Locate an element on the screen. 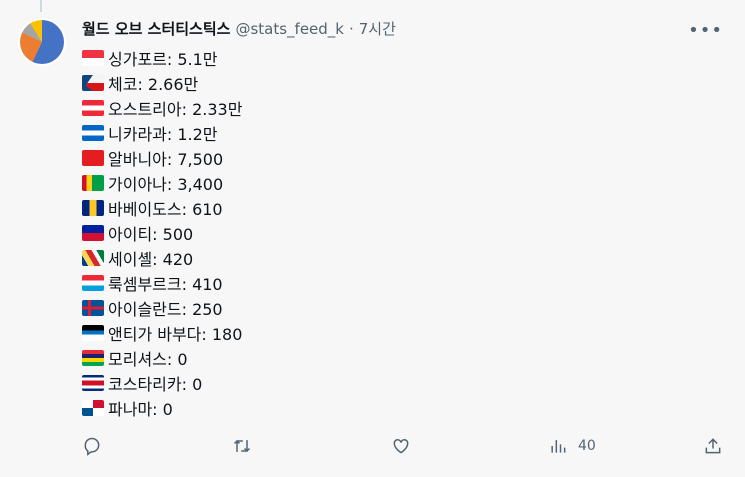 The width and height of the screenshot is (745, 477). flag-ht-icon is located at coordinates (93, 232).